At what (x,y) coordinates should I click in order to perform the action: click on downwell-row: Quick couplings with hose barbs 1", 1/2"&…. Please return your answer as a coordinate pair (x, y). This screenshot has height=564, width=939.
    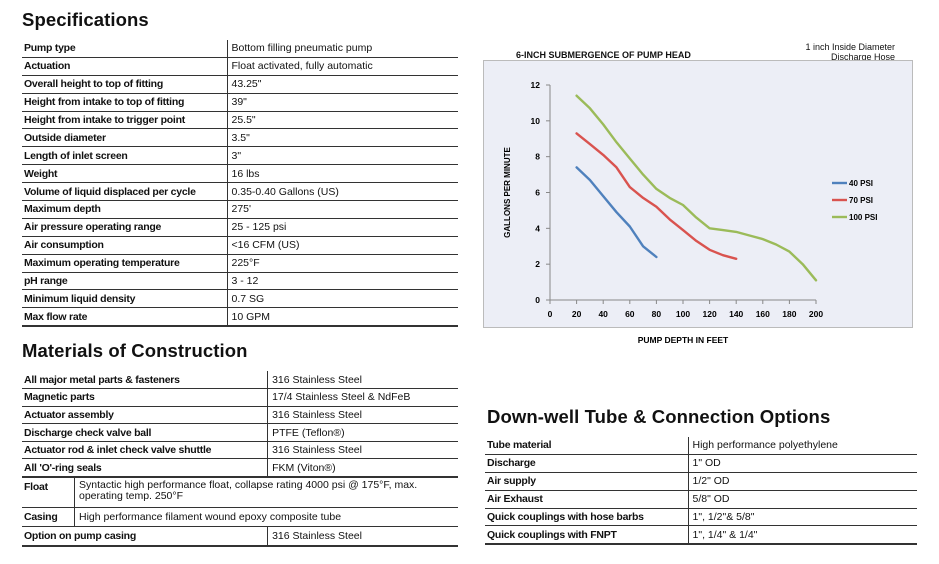
    Looking at the image, I should click on (701, 517).